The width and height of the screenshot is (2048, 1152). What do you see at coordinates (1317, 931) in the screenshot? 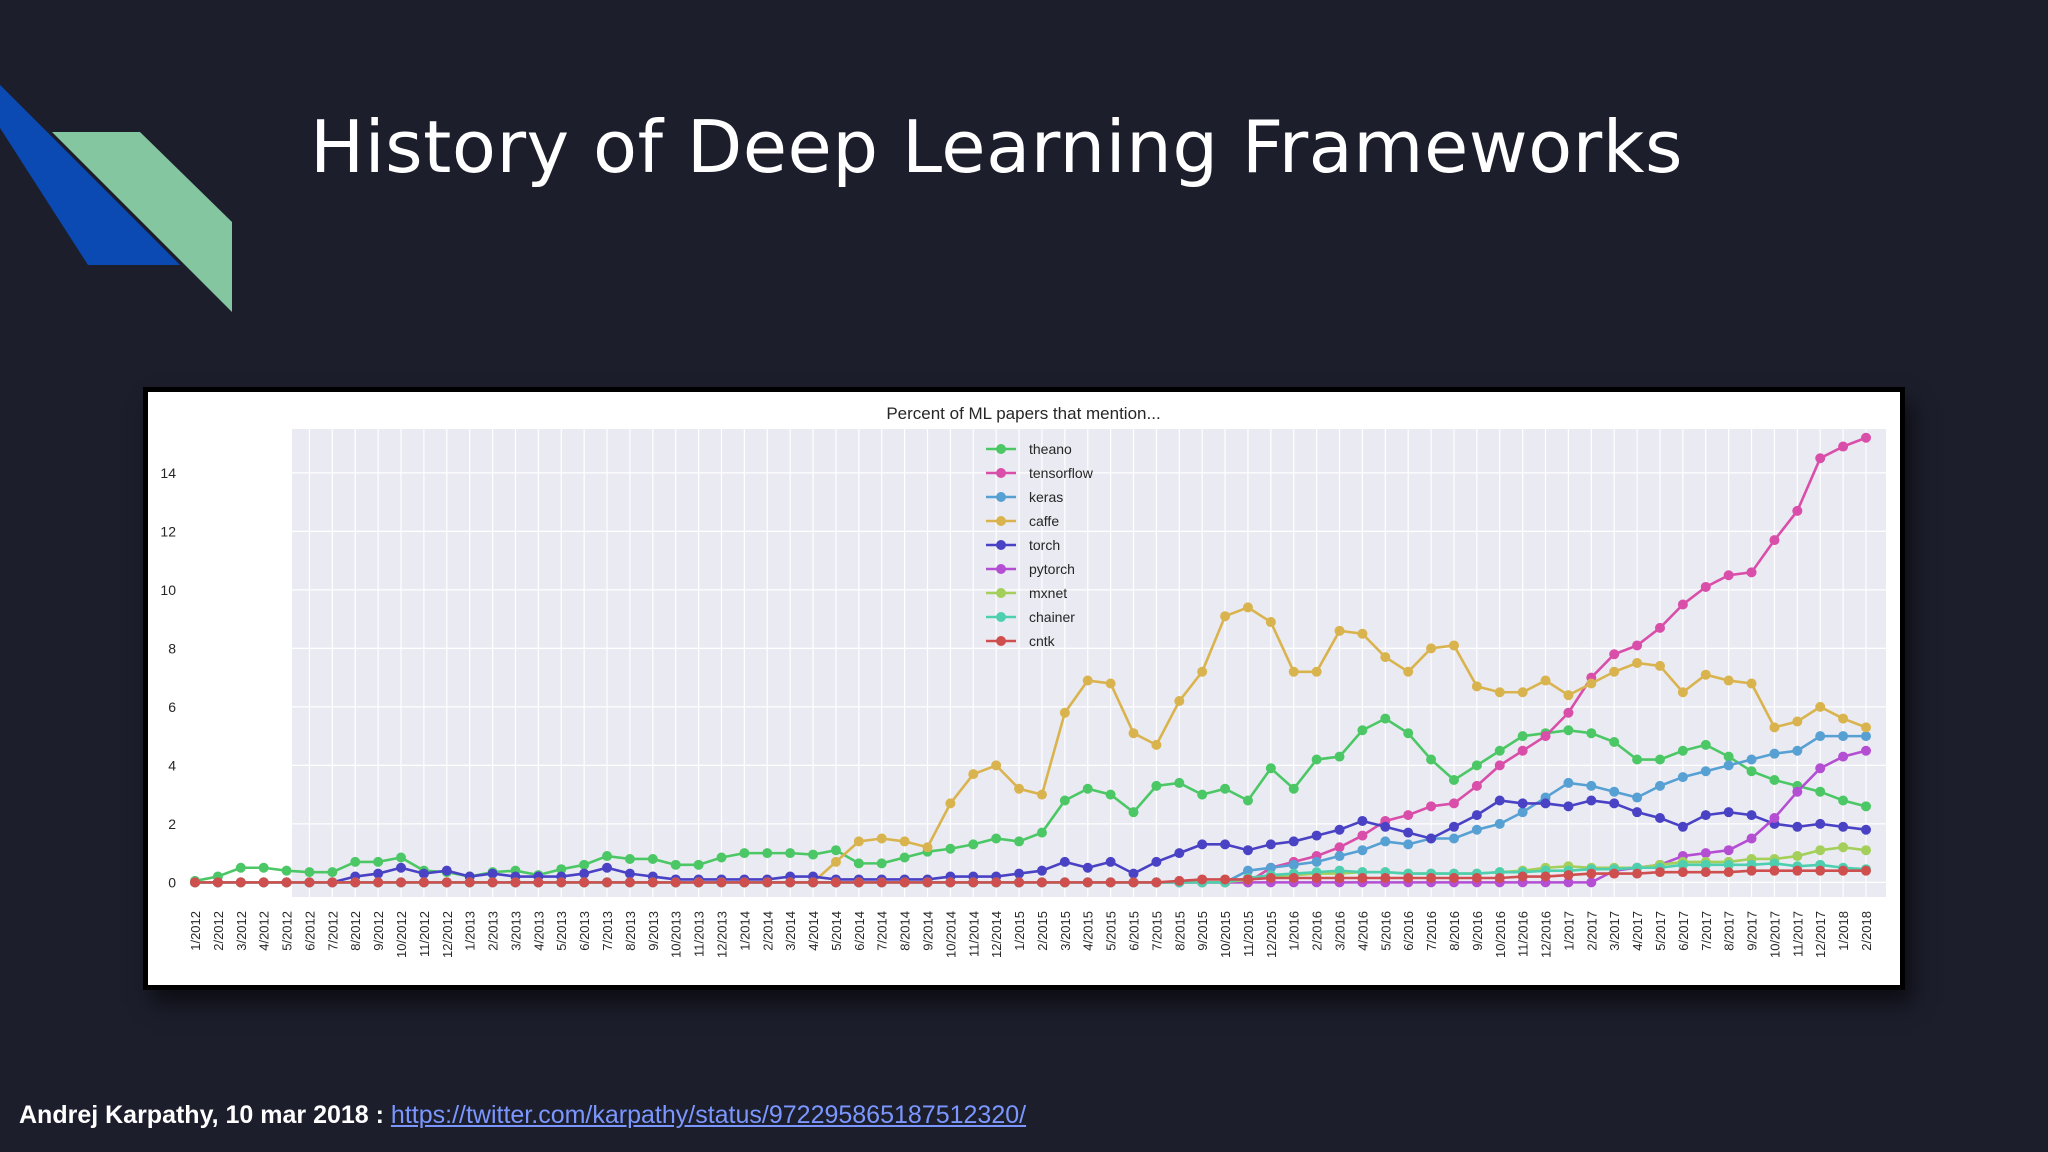
I see `x-tick-label: 2/2016` at bounding box center [1317, 931].